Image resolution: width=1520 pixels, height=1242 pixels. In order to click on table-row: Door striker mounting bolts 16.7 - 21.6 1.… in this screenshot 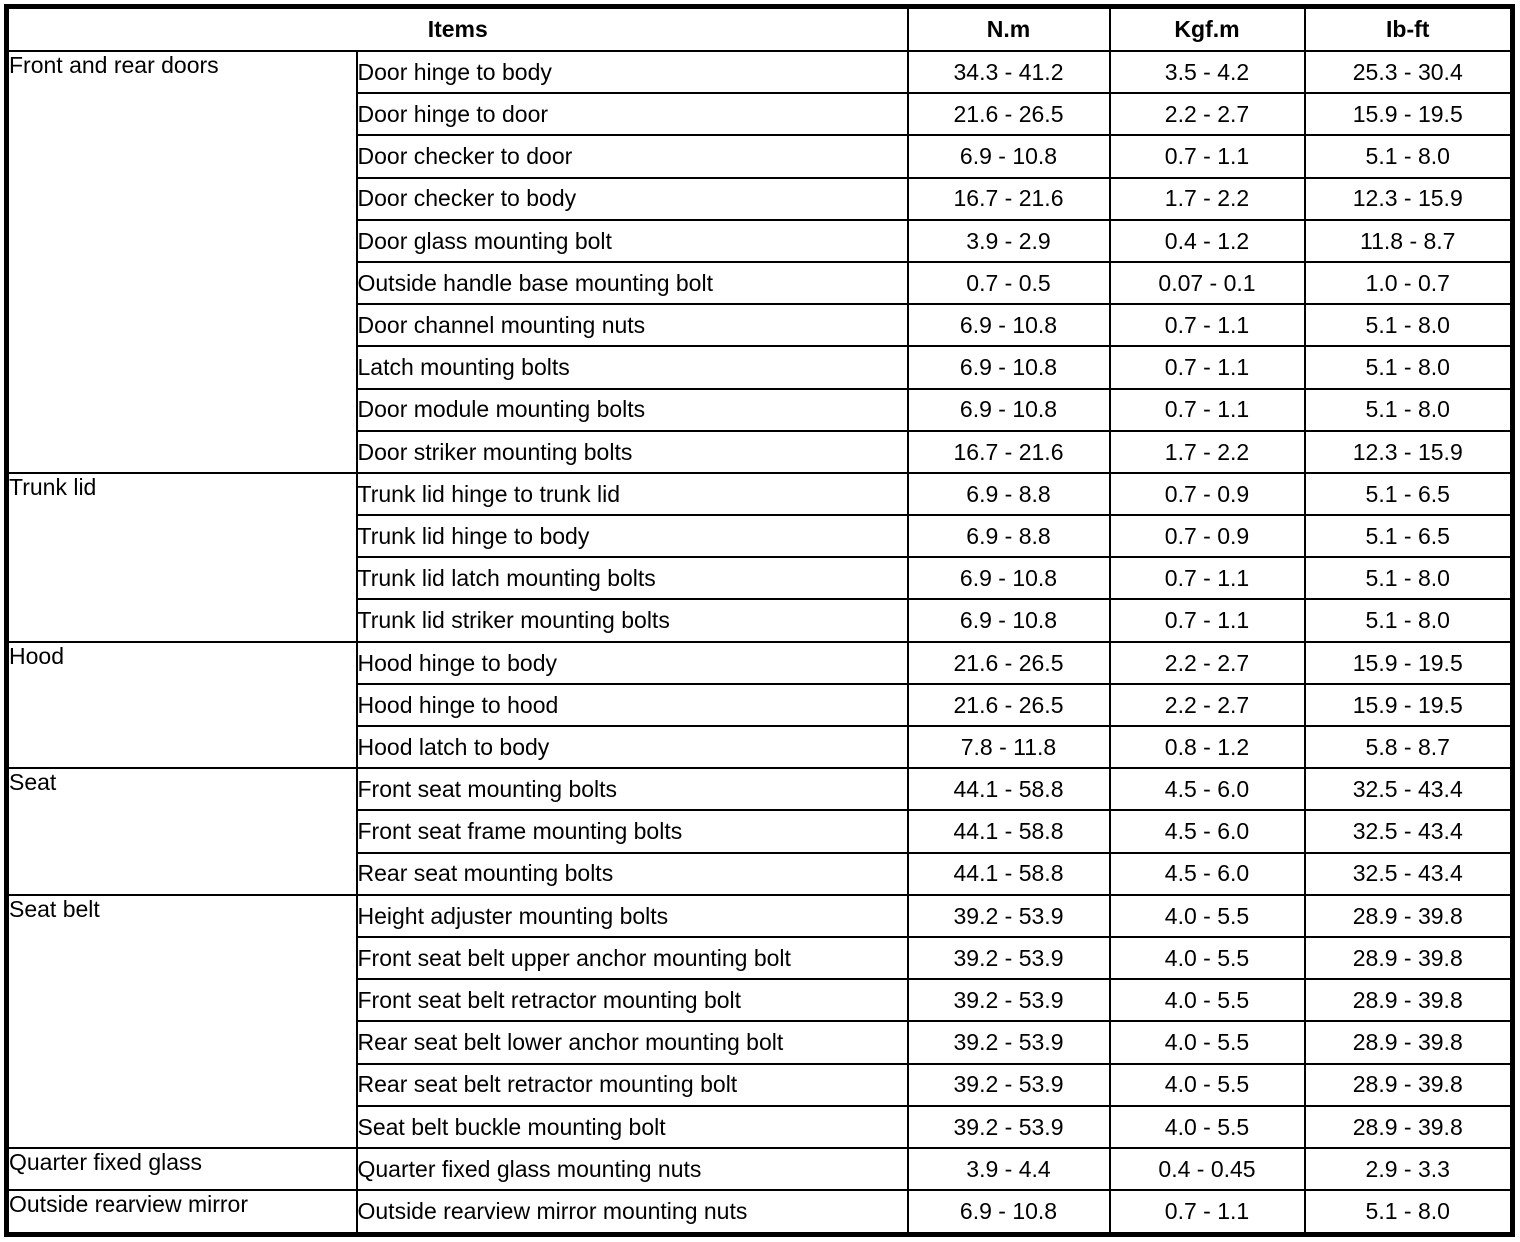, I will do `click(760, 451)`.